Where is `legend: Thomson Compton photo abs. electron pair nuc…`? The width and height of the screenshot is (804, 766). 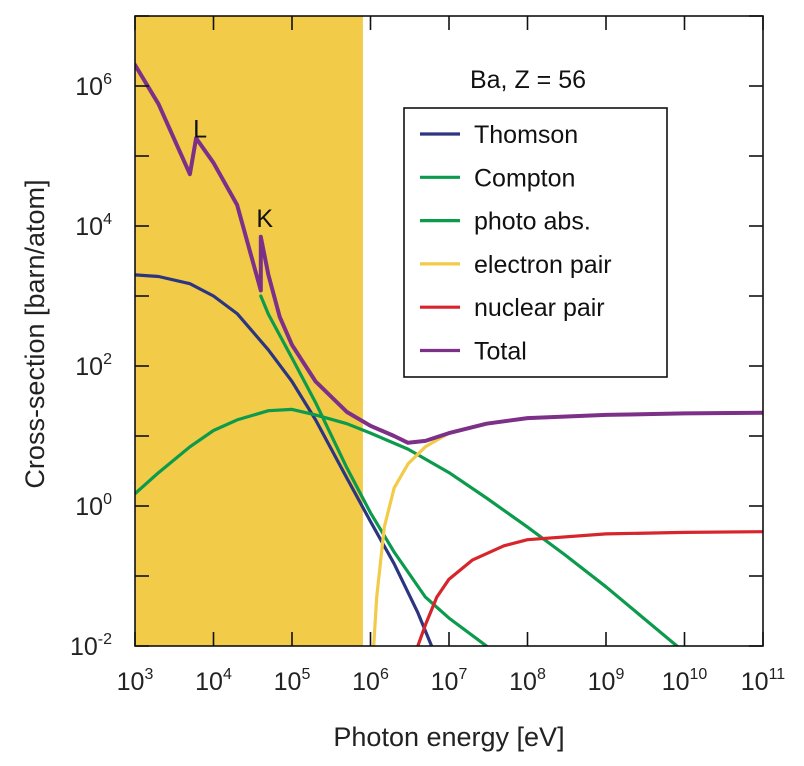
legend: Thomson Compton photo abs. electron pair nuc… is located at coordinates (535, 242).